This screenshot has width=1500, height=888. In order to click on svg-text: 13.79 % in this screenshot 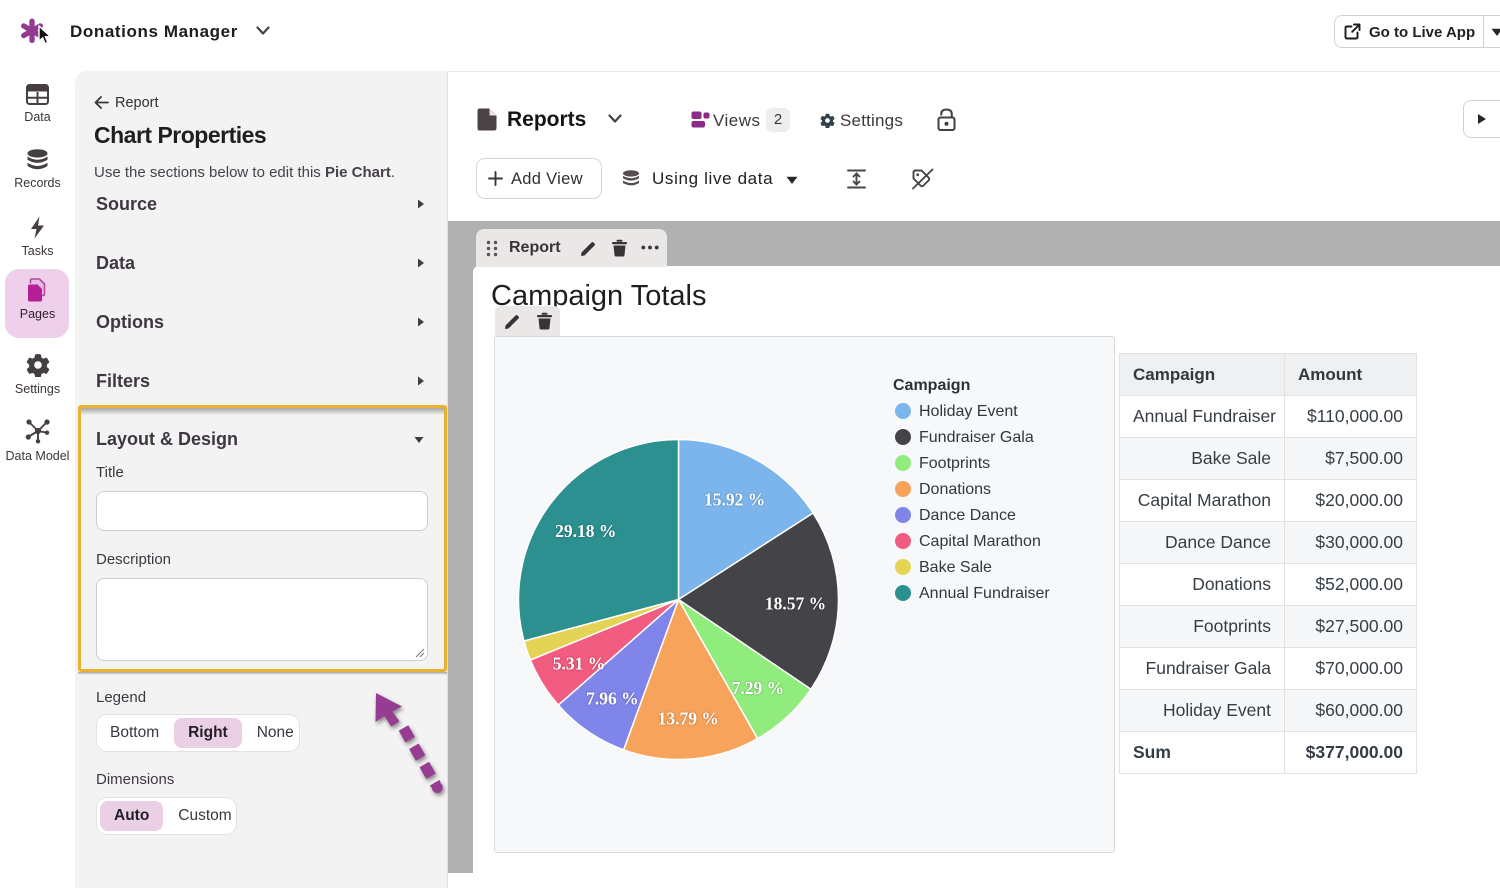, I will do `click(688, 719)`.